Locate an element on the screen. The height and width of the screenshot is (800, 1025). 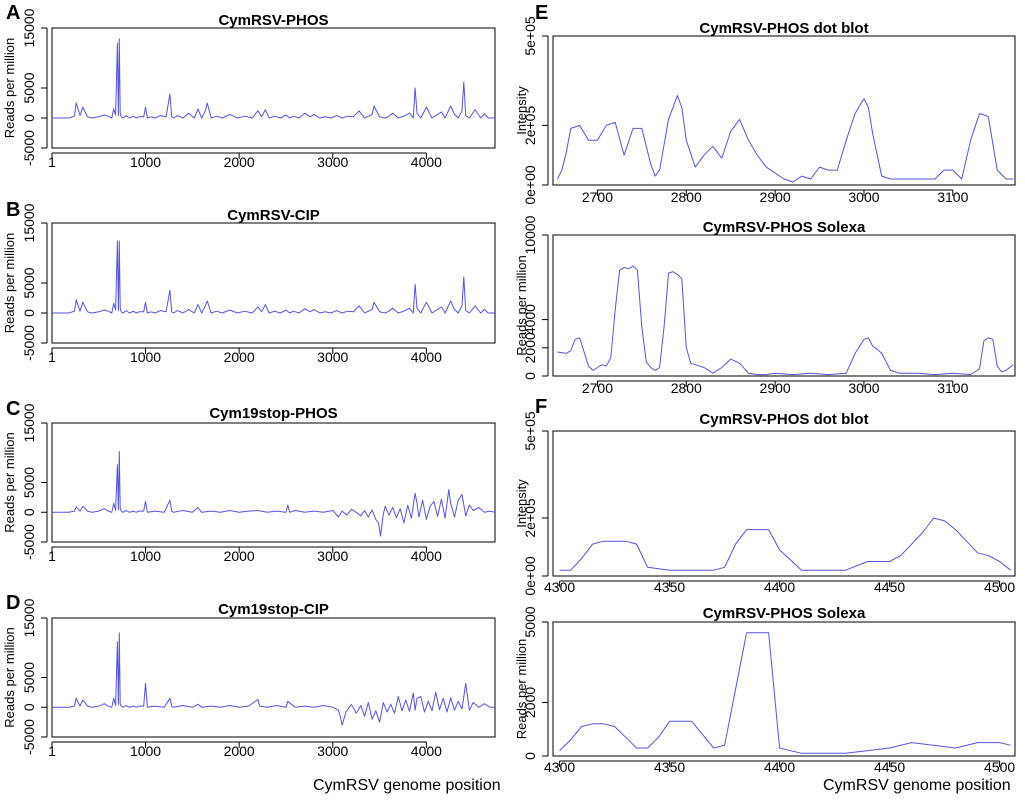
x-tick-label: 4300 is located at coordinates (559, 587).